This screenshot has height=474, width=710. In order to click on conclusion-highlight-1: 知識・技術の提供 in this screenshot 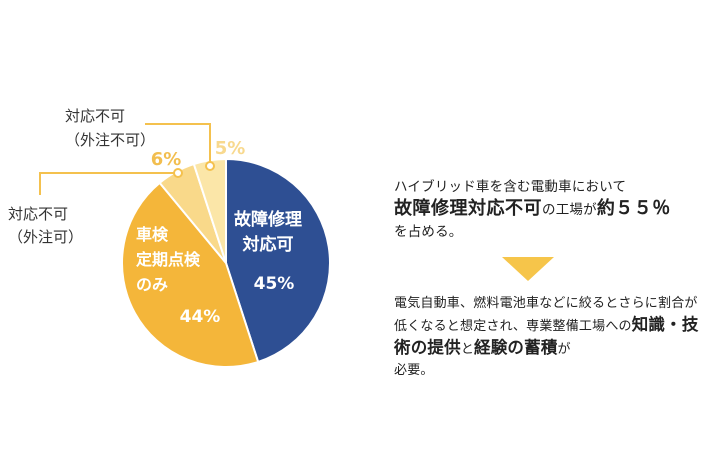, I will do `click(546, 336)`.